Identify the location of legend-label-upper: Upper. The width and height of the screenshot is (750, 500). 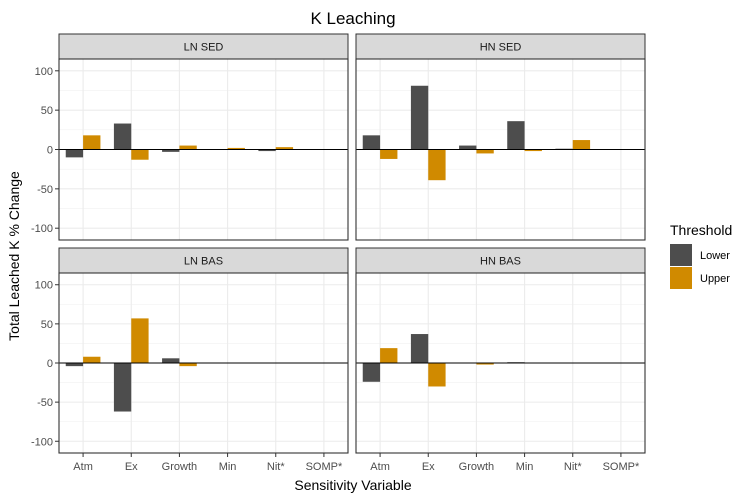
(715, 279).